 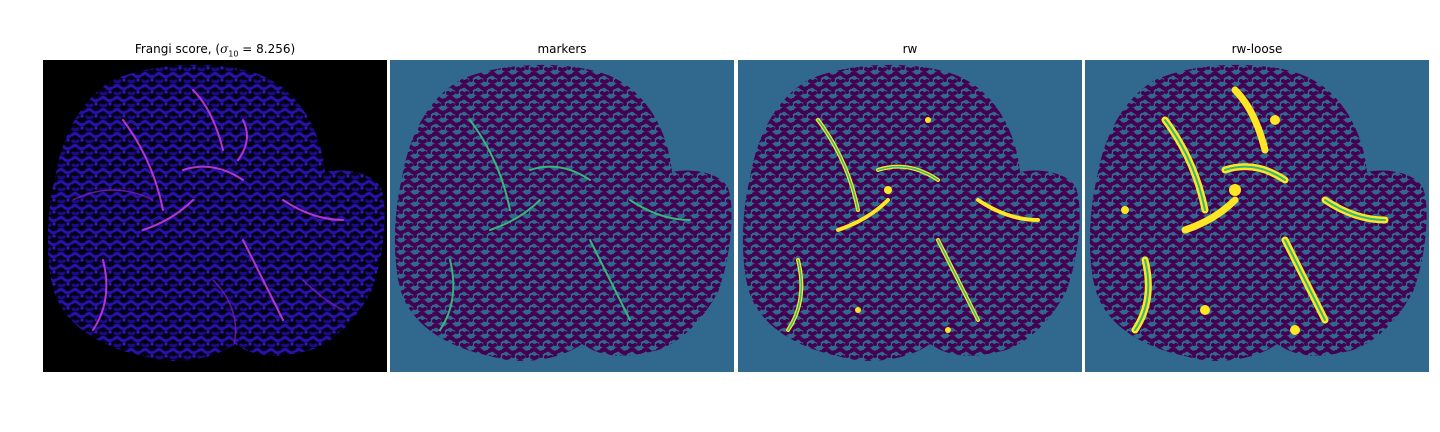 What do you see at coordinates (215, 50) in the screenshot?
I see `panel-title-frangi: Frangi score, (σ10 = 8.256)` at bounding box center [215, 50].